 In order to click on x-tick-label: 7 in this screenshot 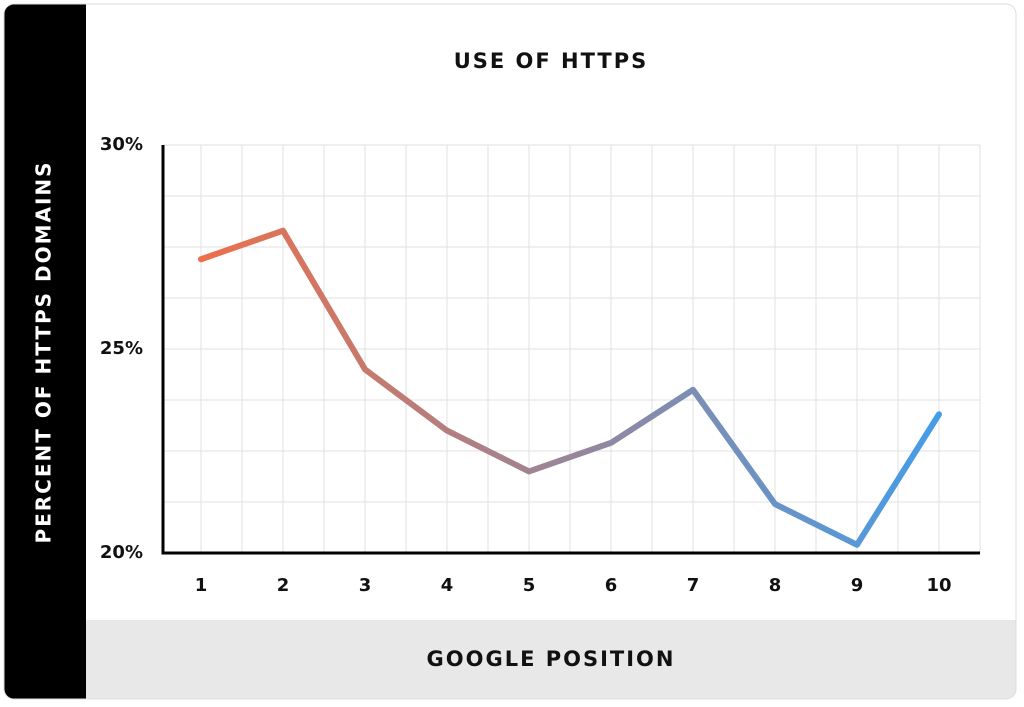, I will do `click(693, 585)`.